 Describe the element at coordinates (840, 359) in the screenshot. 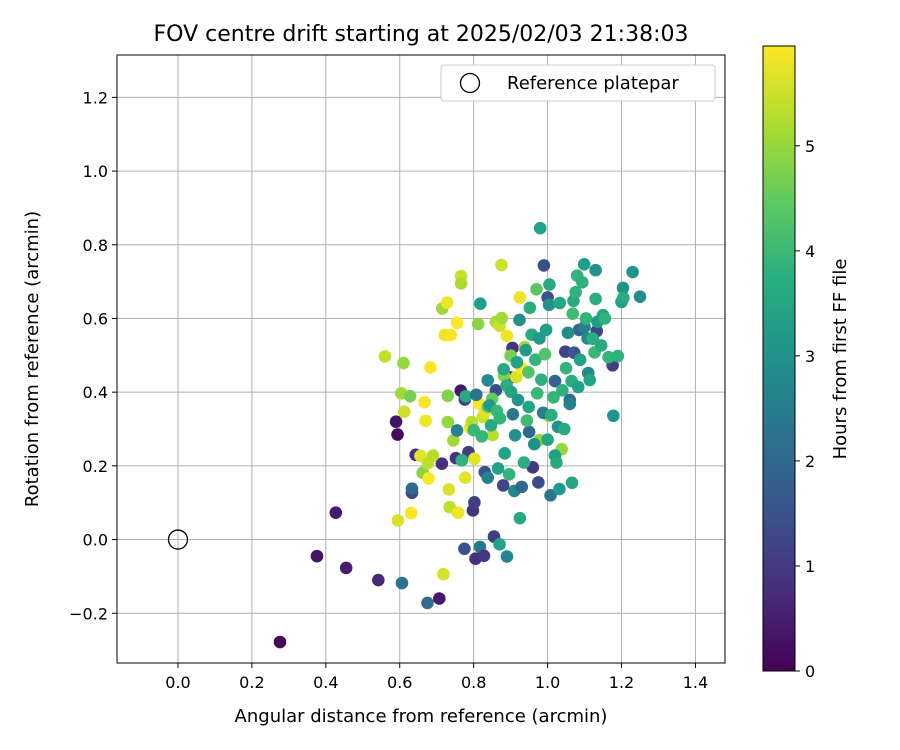

I see `colorbar-label: Hours from first FF file` at that location.